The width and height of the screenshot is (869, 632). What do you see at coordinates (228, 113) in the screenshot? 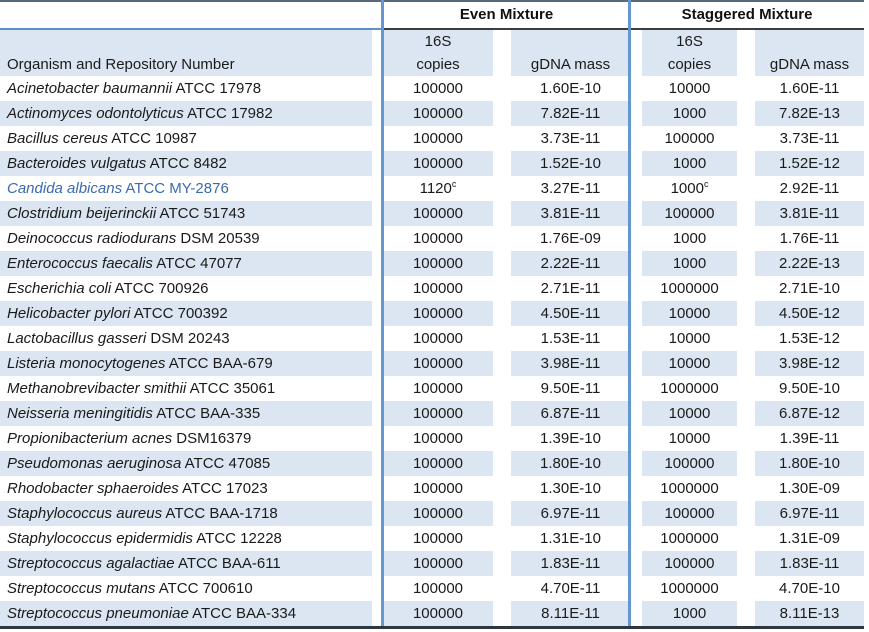
I see `repository-number: ATCC 17982` at bounding box center [228, 113].